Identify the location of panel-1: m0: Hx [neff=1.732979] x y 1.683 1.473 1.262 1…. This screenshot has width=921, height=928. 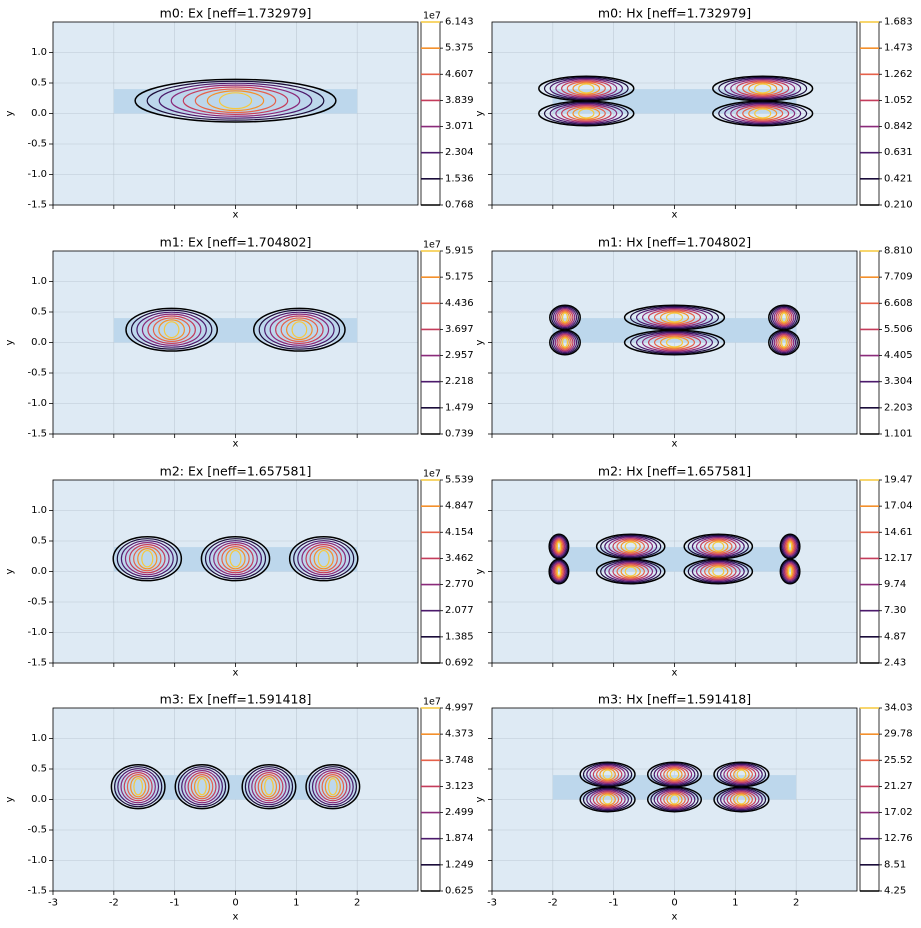
(694, 113).